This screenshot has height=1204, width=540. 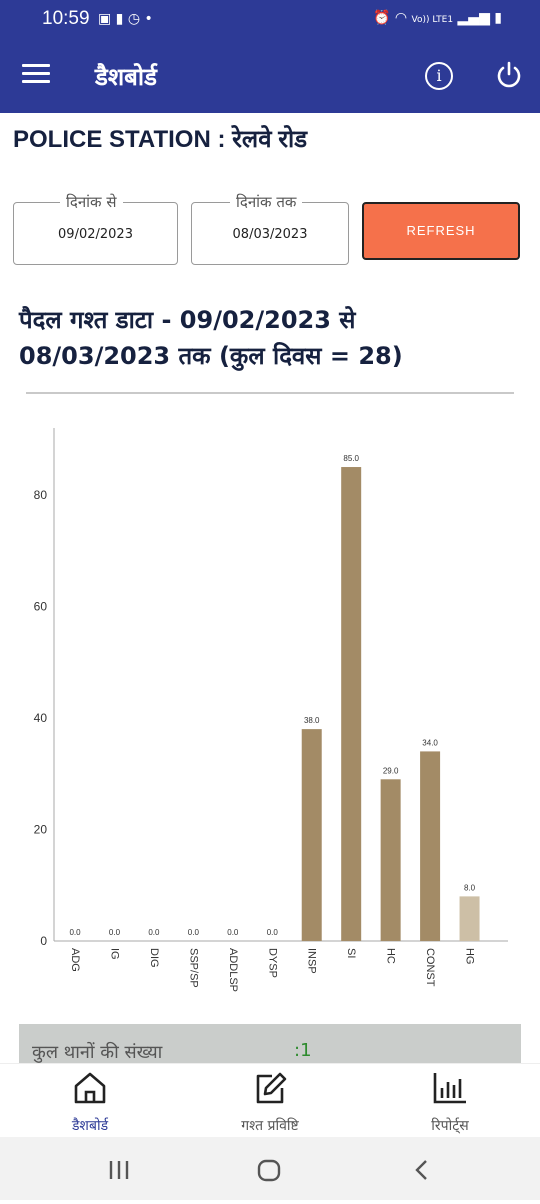 What do you see at coordinates (421, 1170) in the screenshot?
I see `back-button` at bounding box center [421, 1170].